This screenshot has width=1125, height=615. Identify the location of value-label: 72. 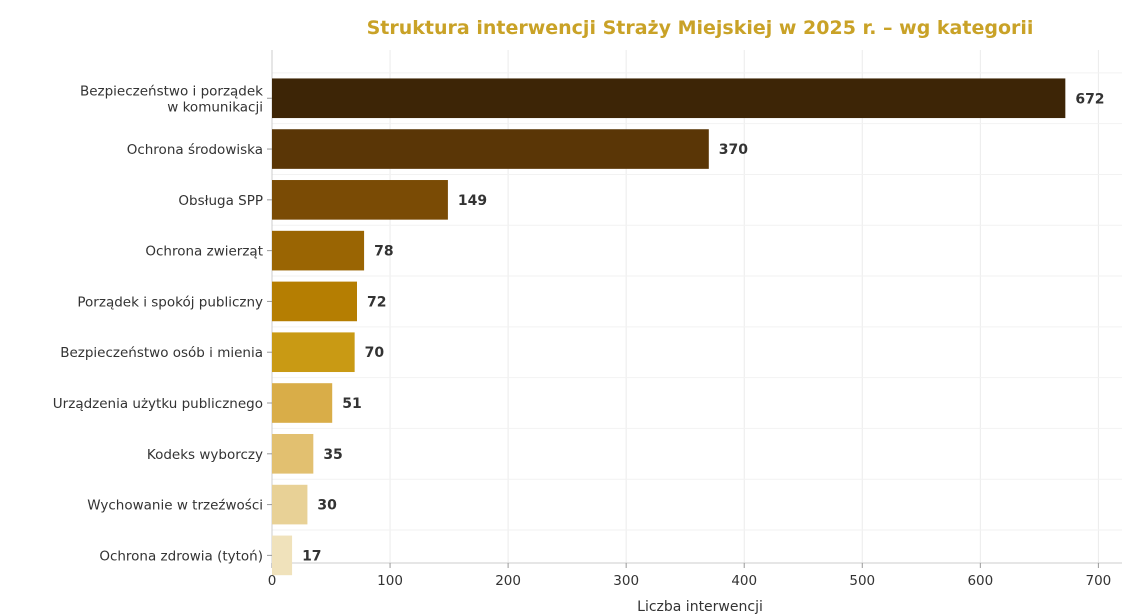
(376, 302).